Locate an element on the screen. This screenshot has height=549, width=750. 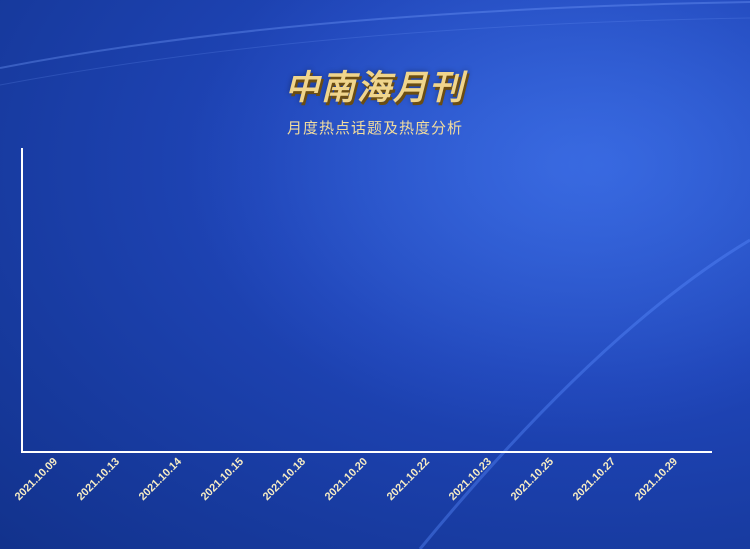
x-tick-label: 2021.10.22 is located at coordinates (408, 479).